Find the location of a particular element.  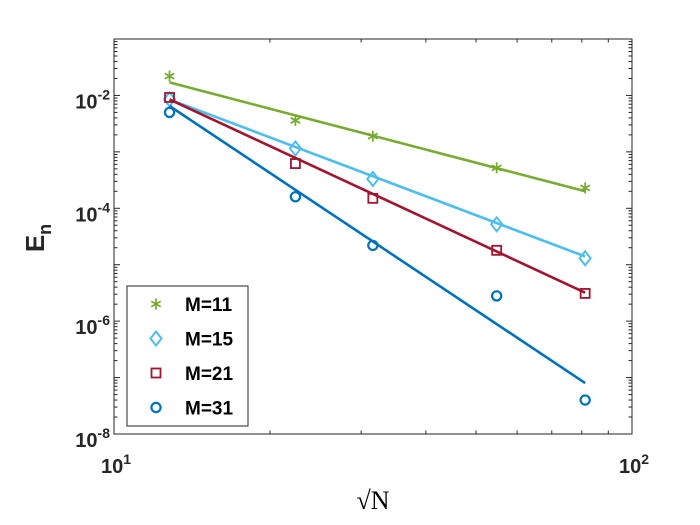

x-tick-label: 10¹ is located at coordinates (116, 464).